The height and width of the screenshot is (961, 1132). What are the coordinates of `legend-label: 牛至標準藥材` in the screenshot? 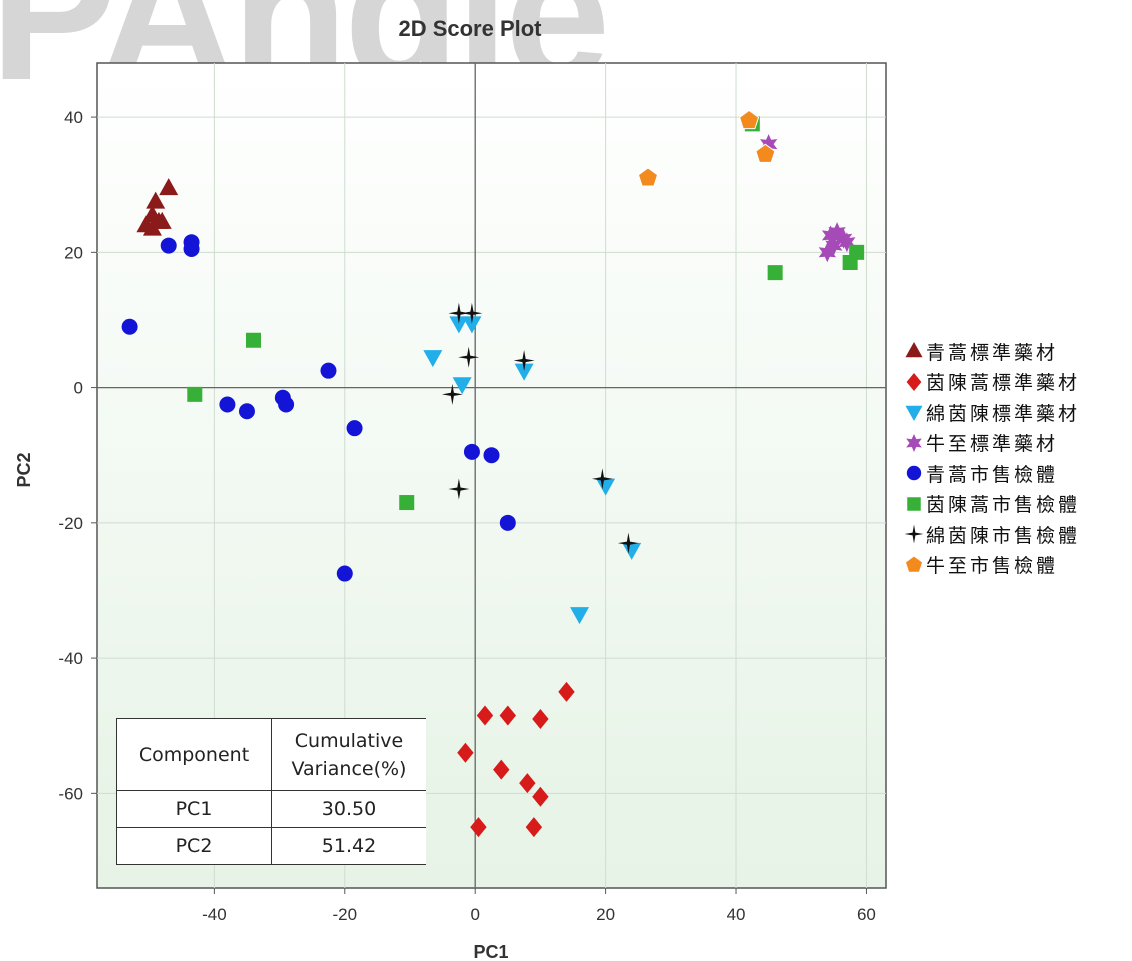 It's located at (992, 442).